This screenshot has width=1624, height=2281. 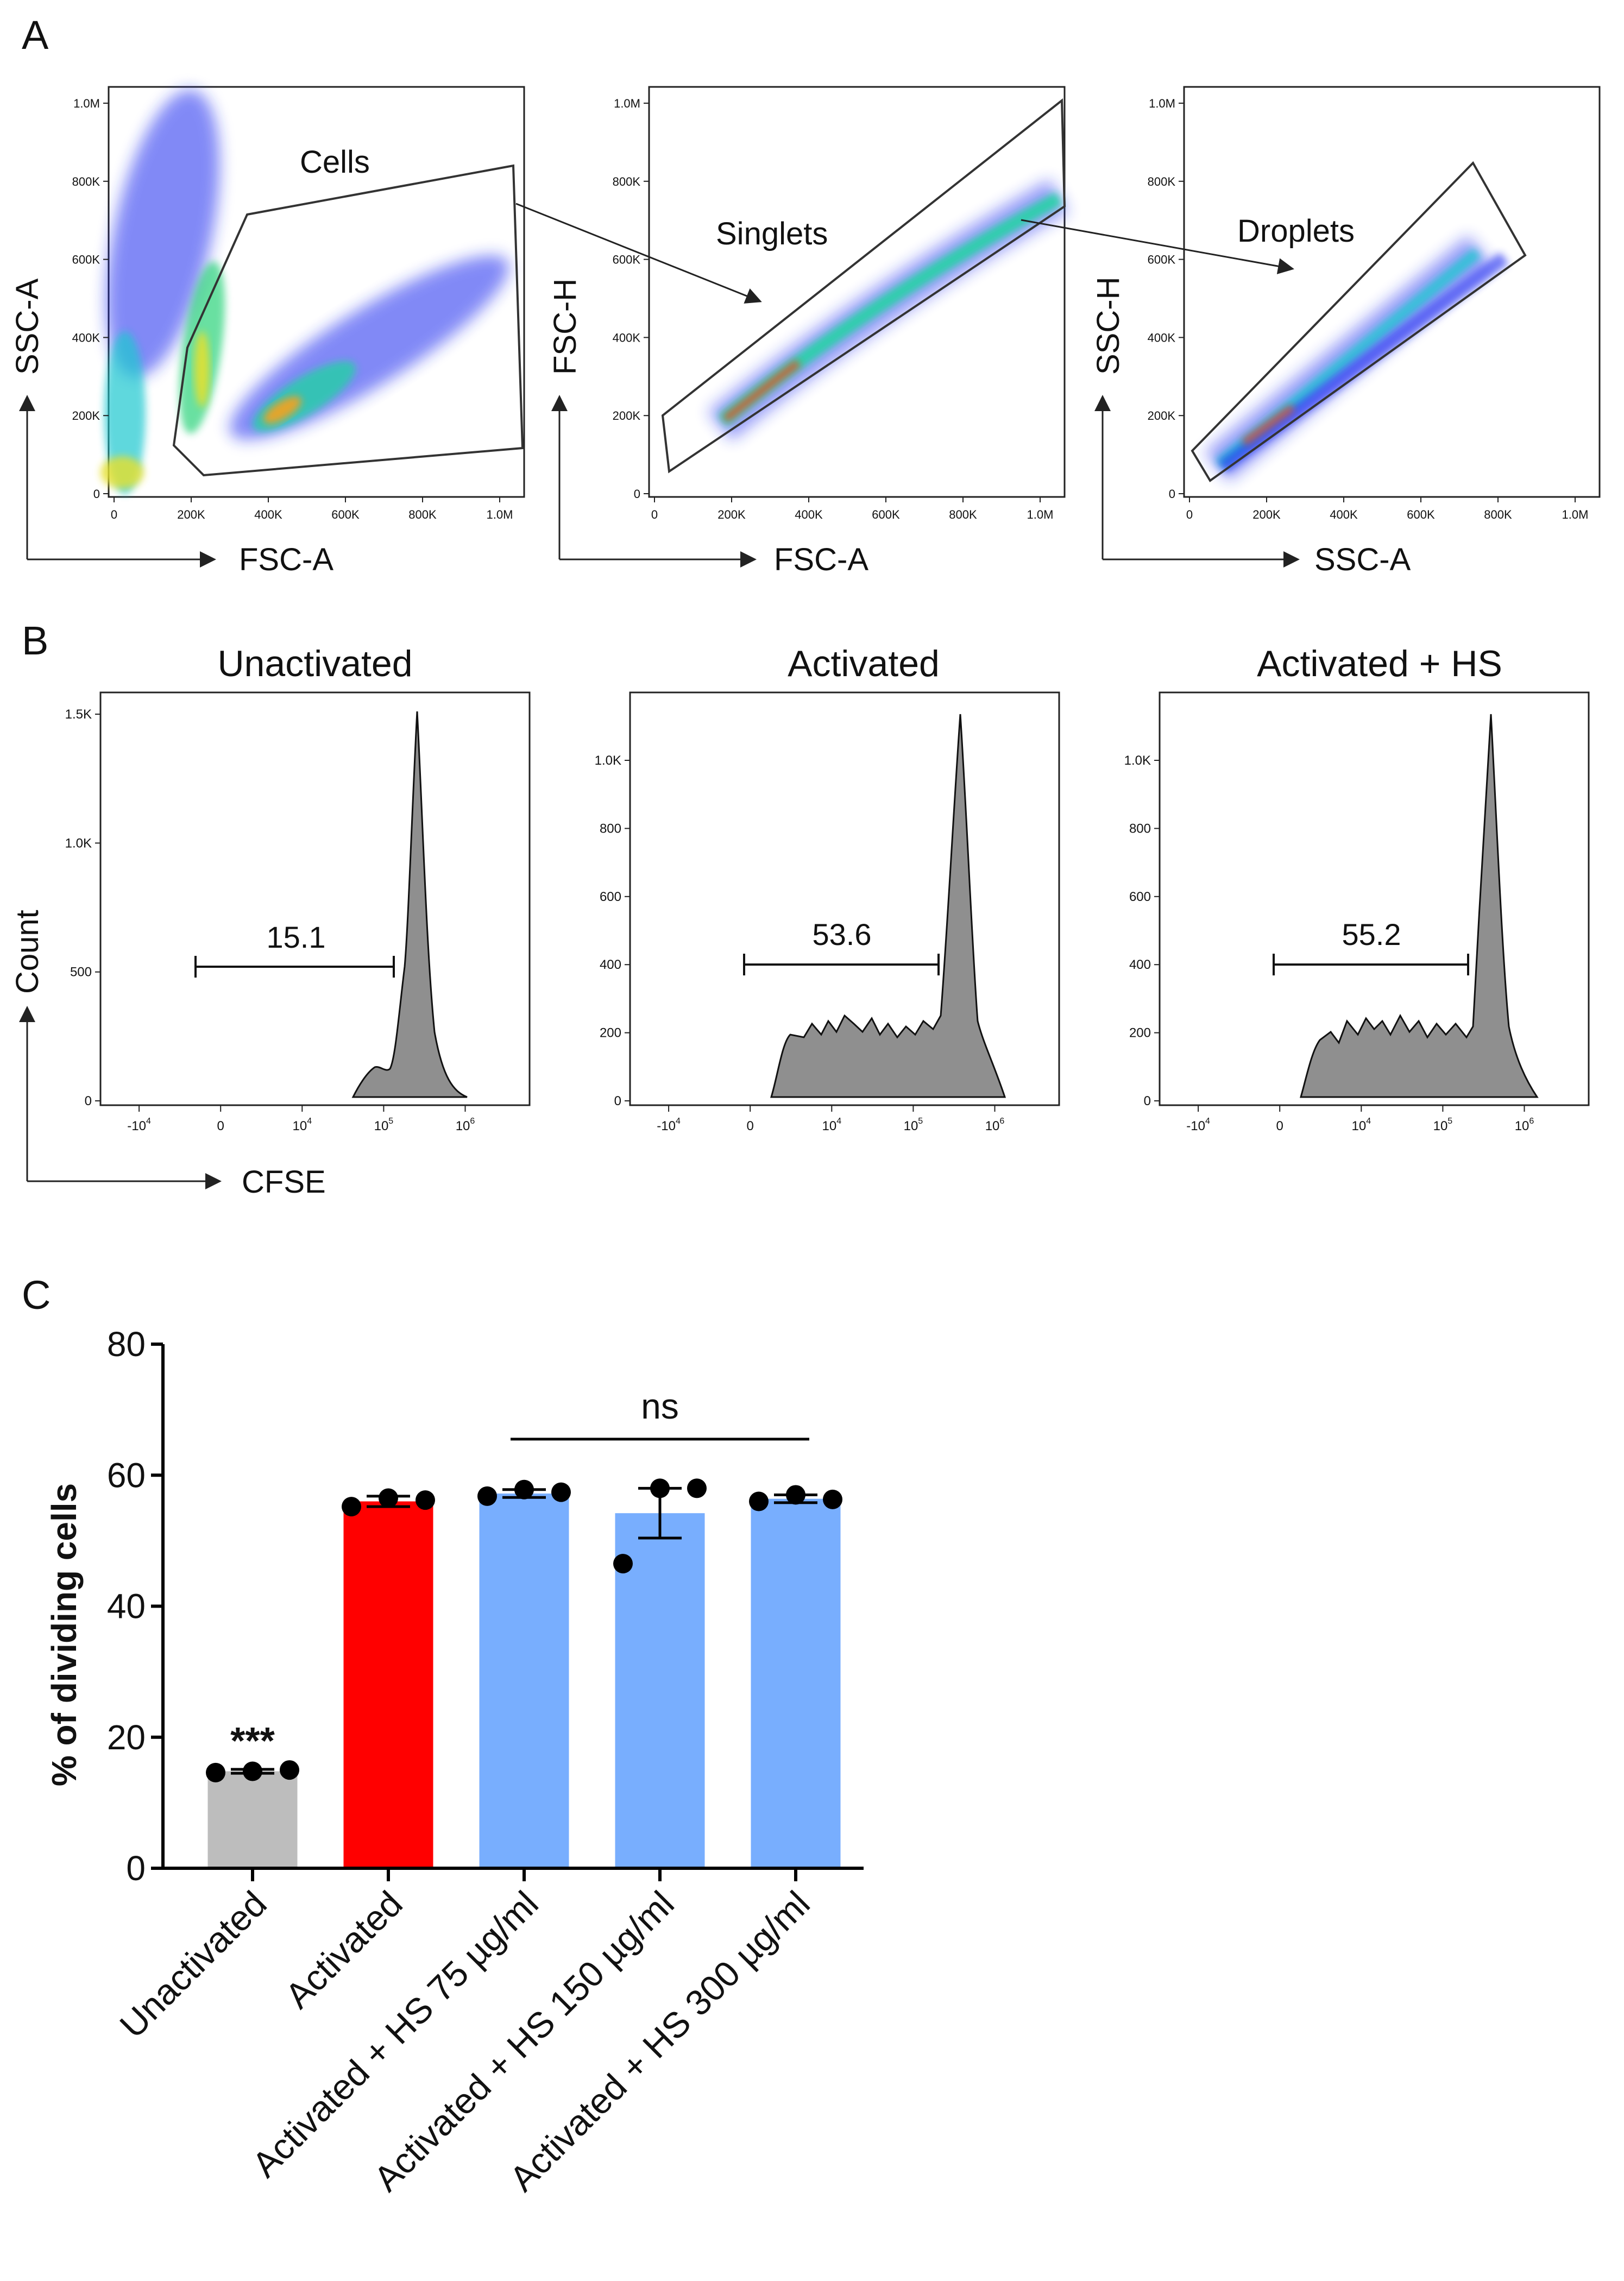 I want to click on x-axis-label: CFSE, so click(x=284, y=1182).